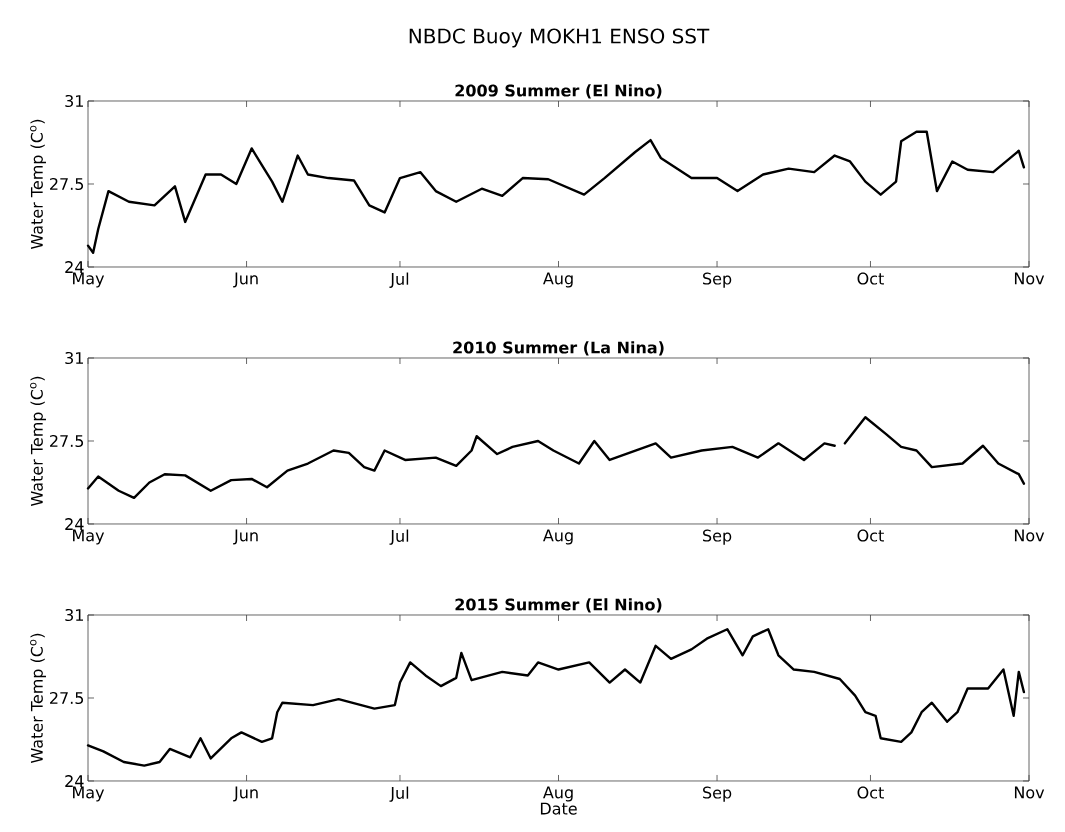 Image resolution: width=1065 pixels, height=832 pixels. What do you see at coordinates (558, 91) in the screenshot?
I see `chart-subtitle: 2009 Summer (El Nino)` at bounding box center [558, 91].